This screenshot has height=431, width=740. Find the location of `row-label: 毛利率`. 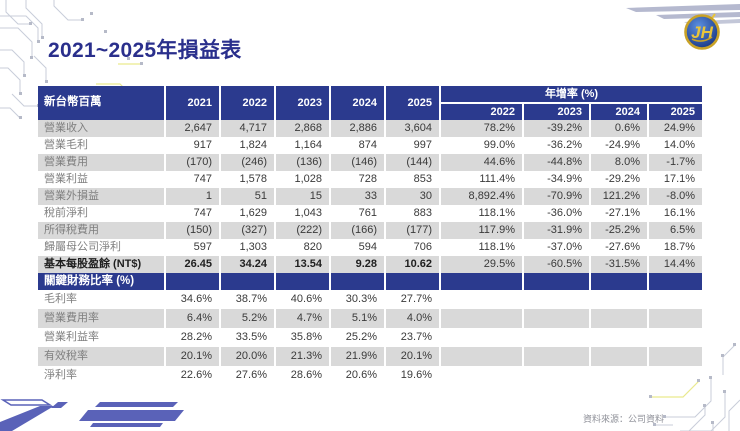

row-label: 毛利率 is located at coordinates (102, 299).